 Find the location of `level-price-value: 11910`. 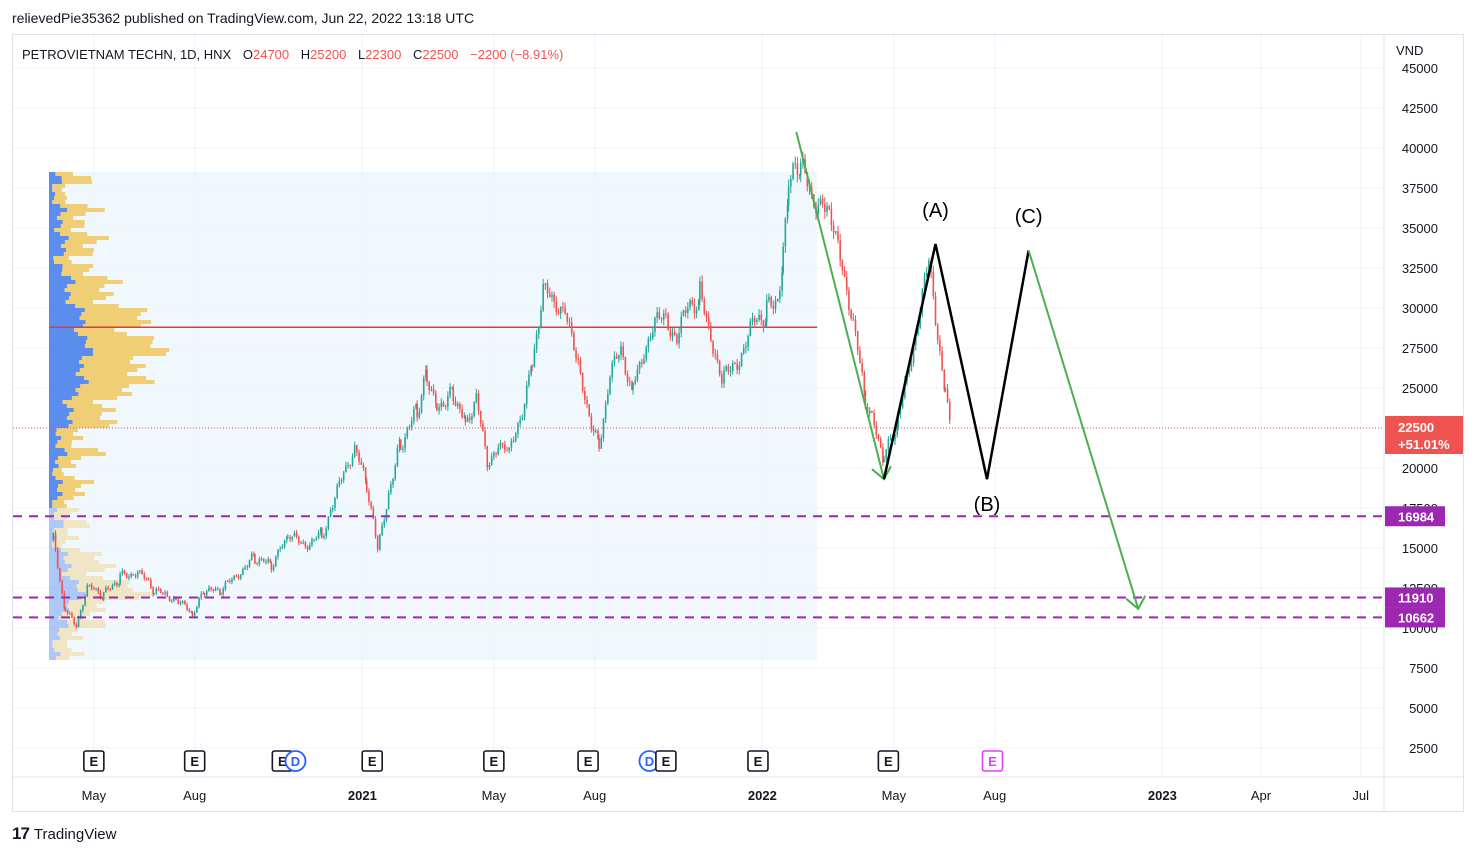

level-price-value: 11910 is located at coordinates (1415, 597).